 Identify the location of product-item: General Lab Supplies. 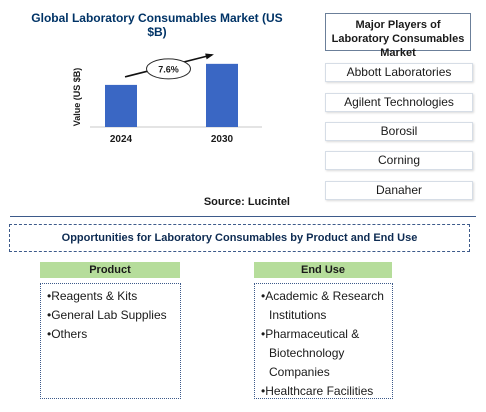
(111, 315).